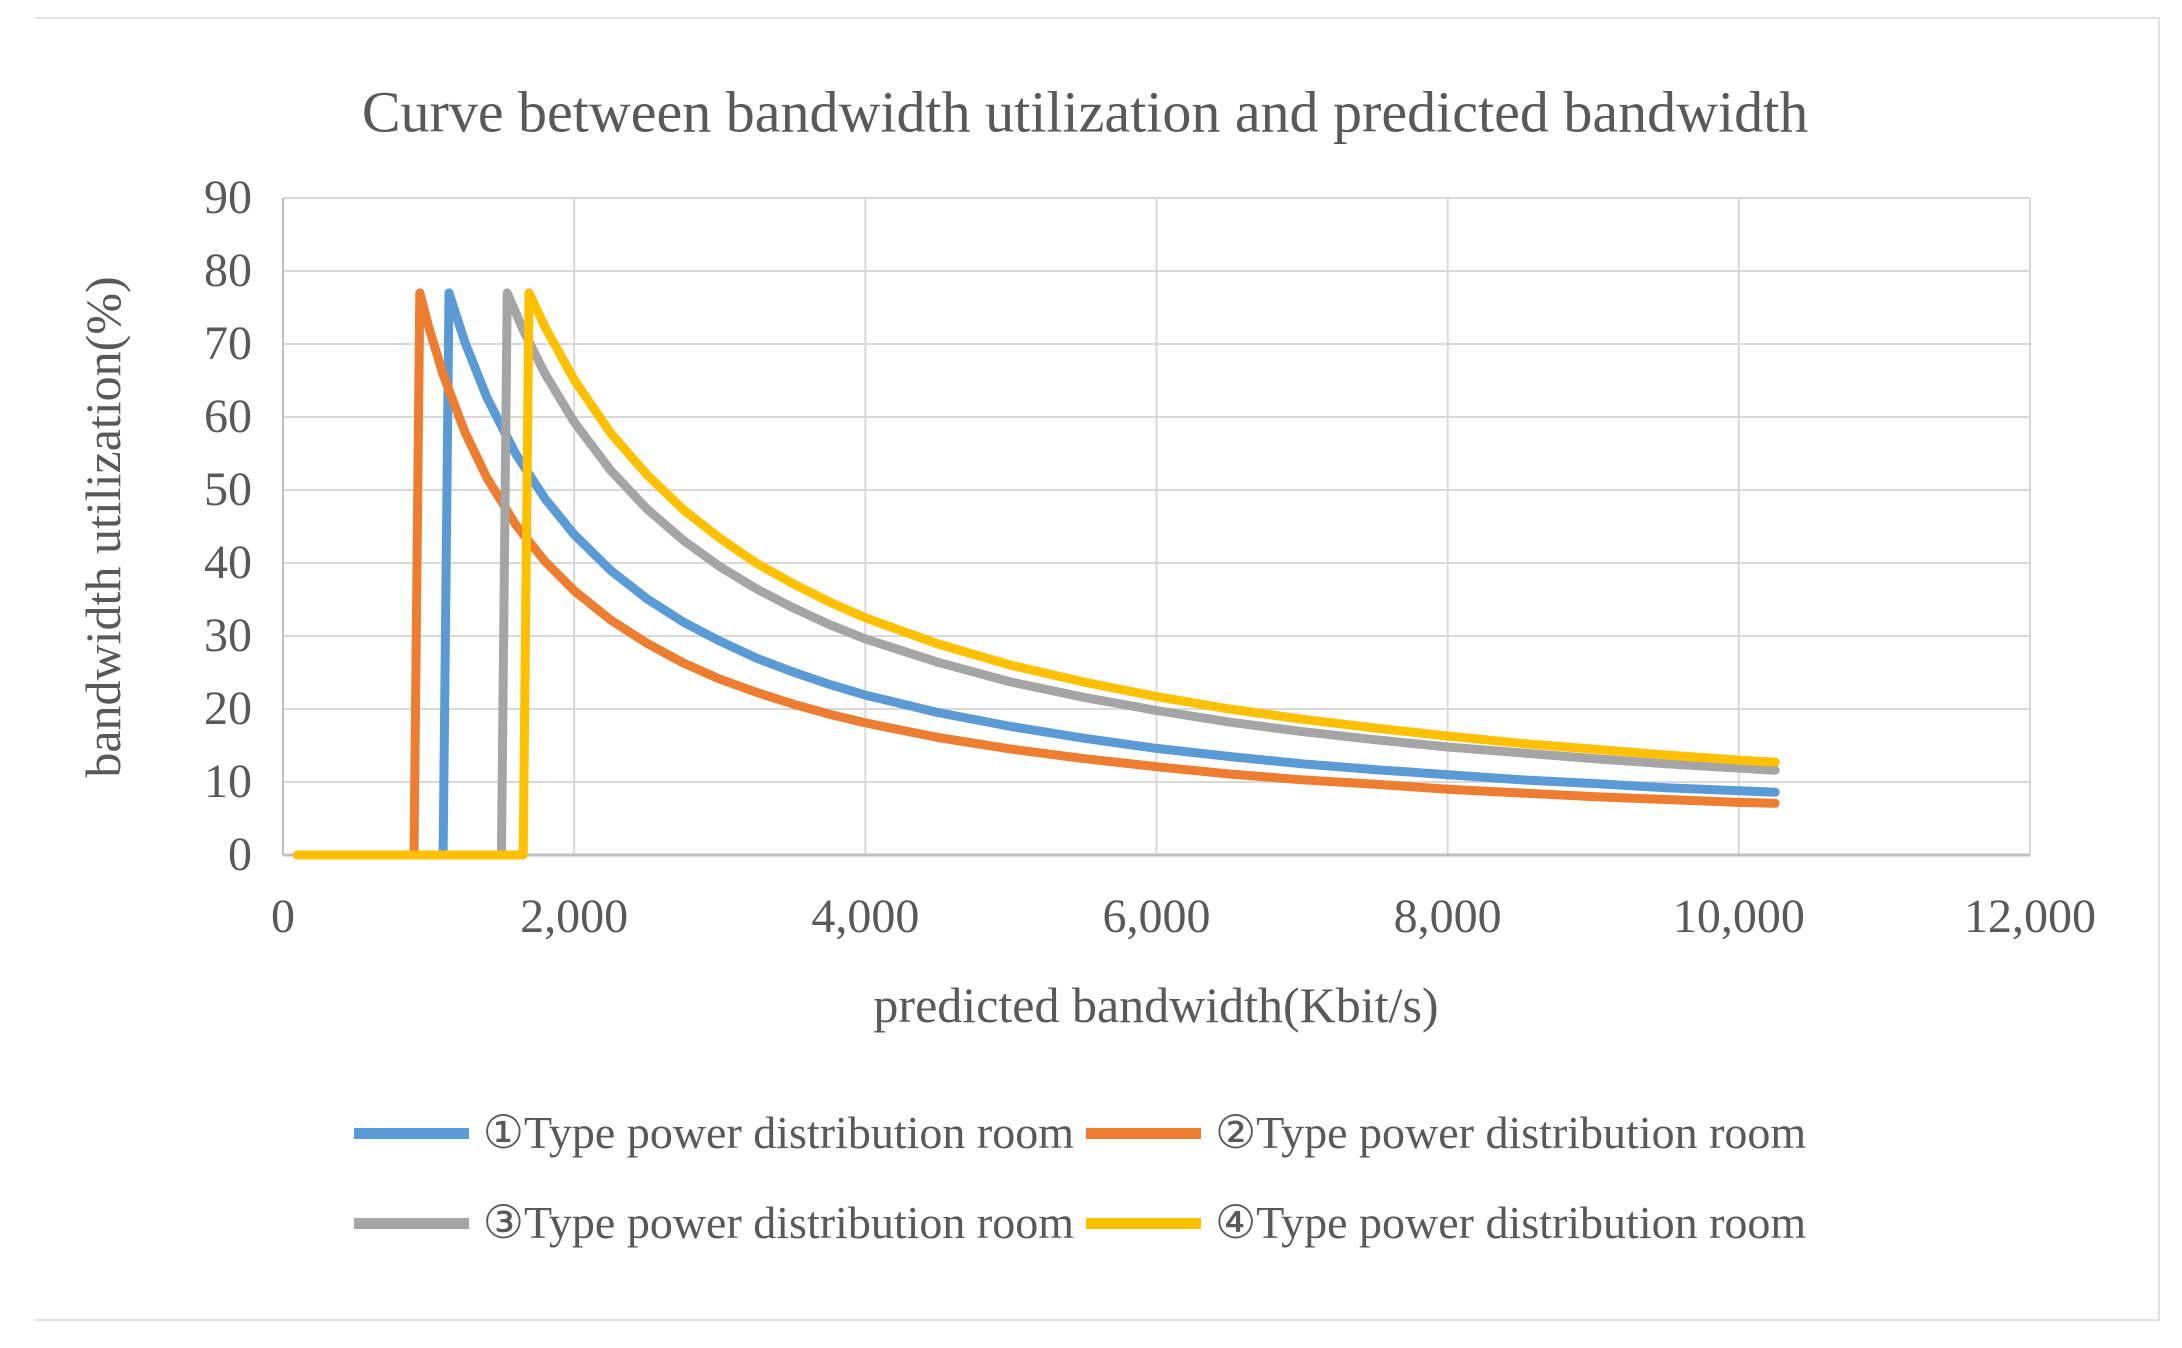  I want to click on legend-label-1: ①Type power distribution room, so click(778, 1132).